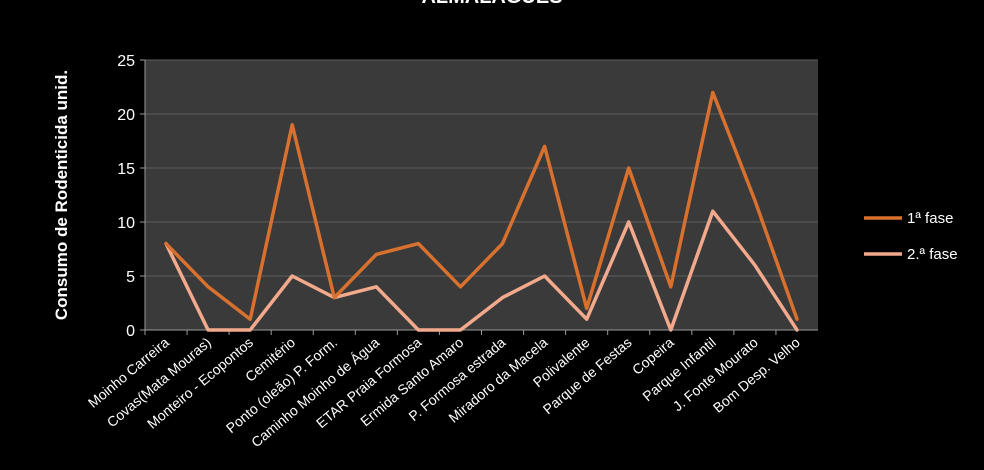  What do you see at coordinates (61, 195) in the screenshot?
I see `y-axis-label: Consumo de Rodenticida unid.` at bounding box center [61, 195].